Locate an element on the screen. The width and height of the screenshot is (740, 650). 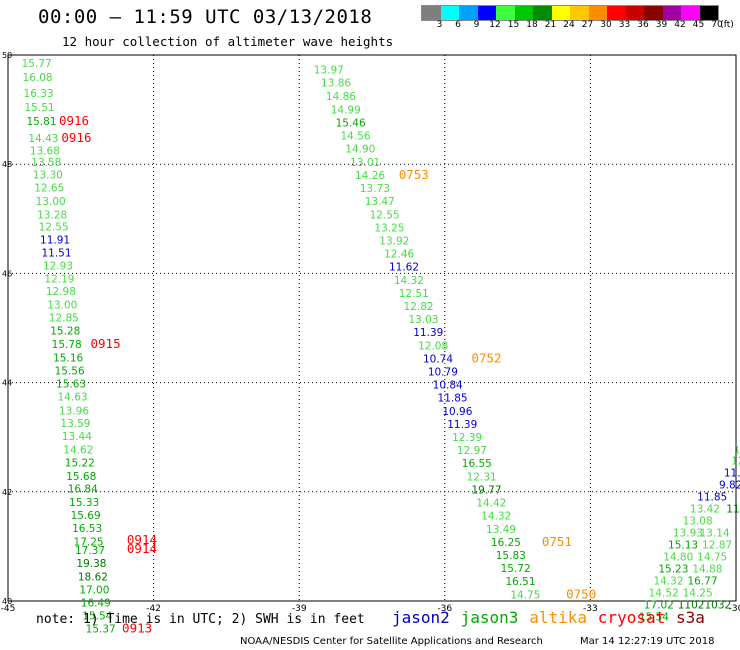
color-scale-label: 15 is located at coordinates (513, 25).